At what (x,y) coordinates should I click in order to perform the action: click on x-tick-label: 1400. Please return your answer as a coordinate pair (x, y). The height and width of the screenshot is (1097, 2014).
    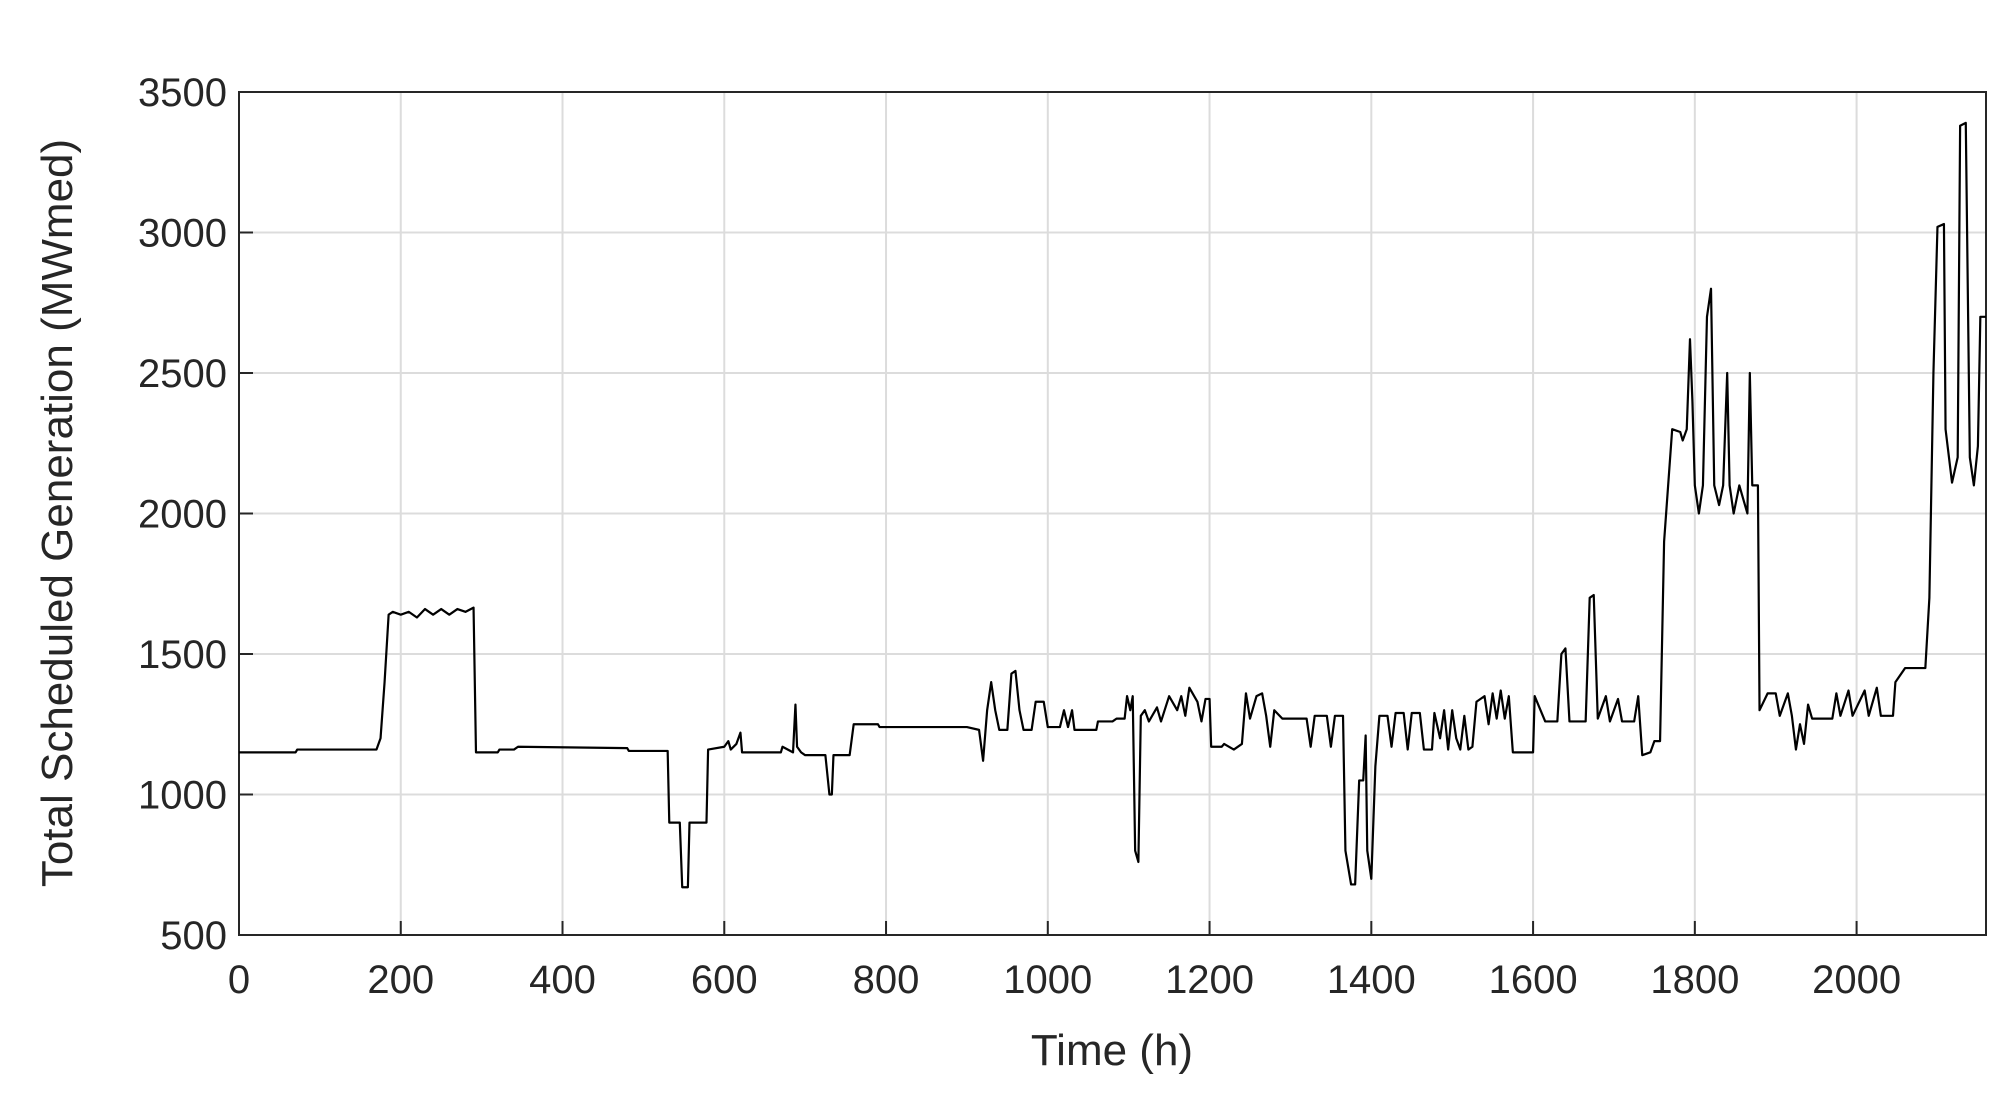
    Looking at the image, I should click on (1371, 980).